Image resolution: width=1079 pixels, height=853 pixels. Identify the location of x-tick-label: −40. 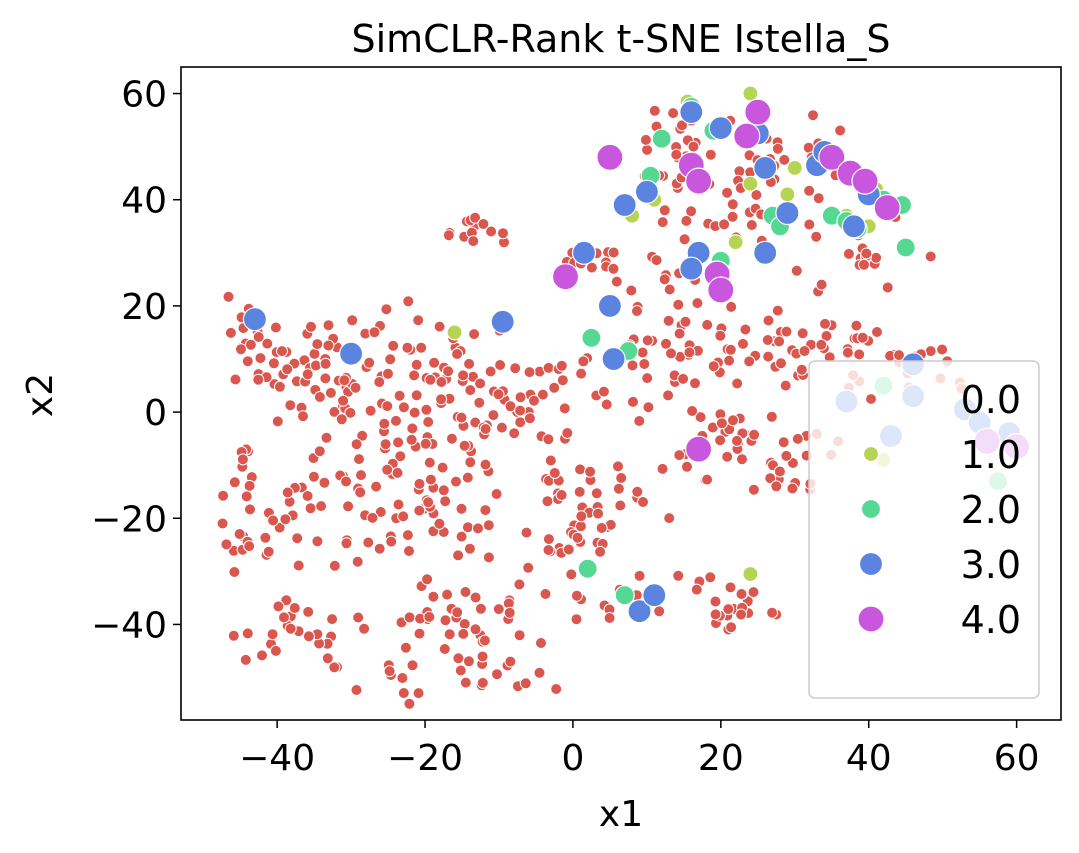
(277, 758).